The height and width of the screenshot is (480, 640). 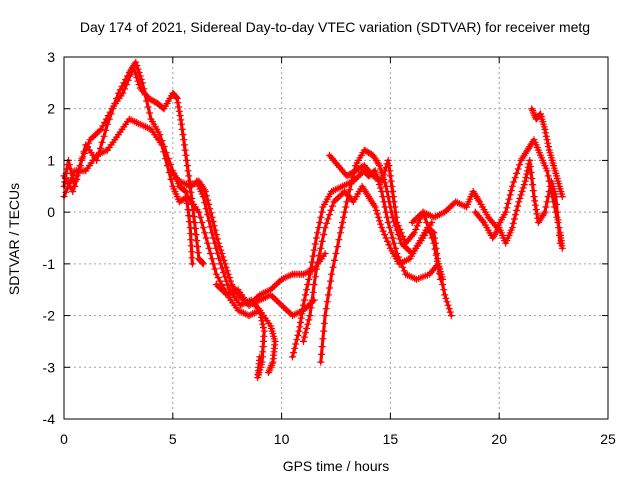 What do you see at coordinates (51, 212) in the screenshot?
I see `y-tick-label: 0` at bounding box center [51, 212].